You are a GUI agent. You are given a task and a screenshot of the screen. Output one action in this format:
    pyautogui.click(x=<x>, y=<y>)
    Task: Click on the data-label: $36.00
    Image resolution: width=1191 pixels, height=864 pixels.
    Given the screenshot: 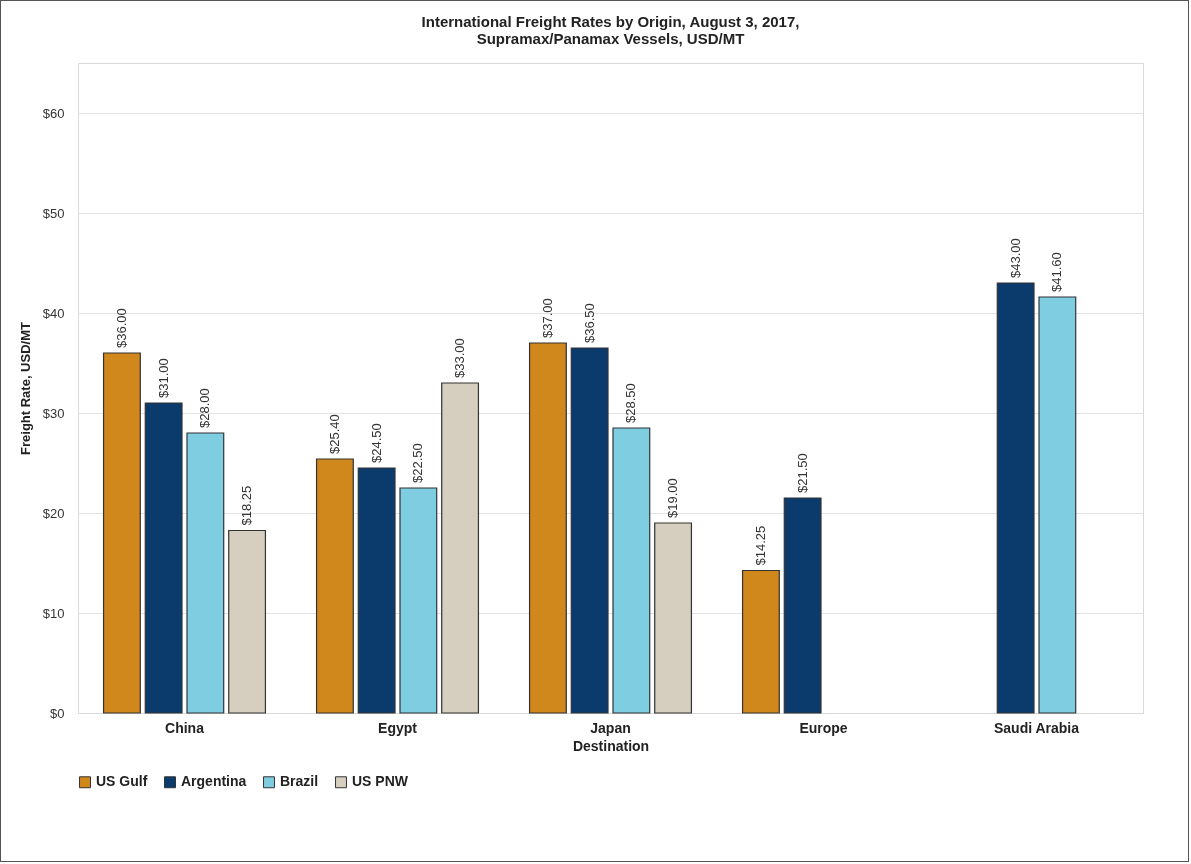 What is the action you would take?
    pyautogui.click(x=121, y=328)
    